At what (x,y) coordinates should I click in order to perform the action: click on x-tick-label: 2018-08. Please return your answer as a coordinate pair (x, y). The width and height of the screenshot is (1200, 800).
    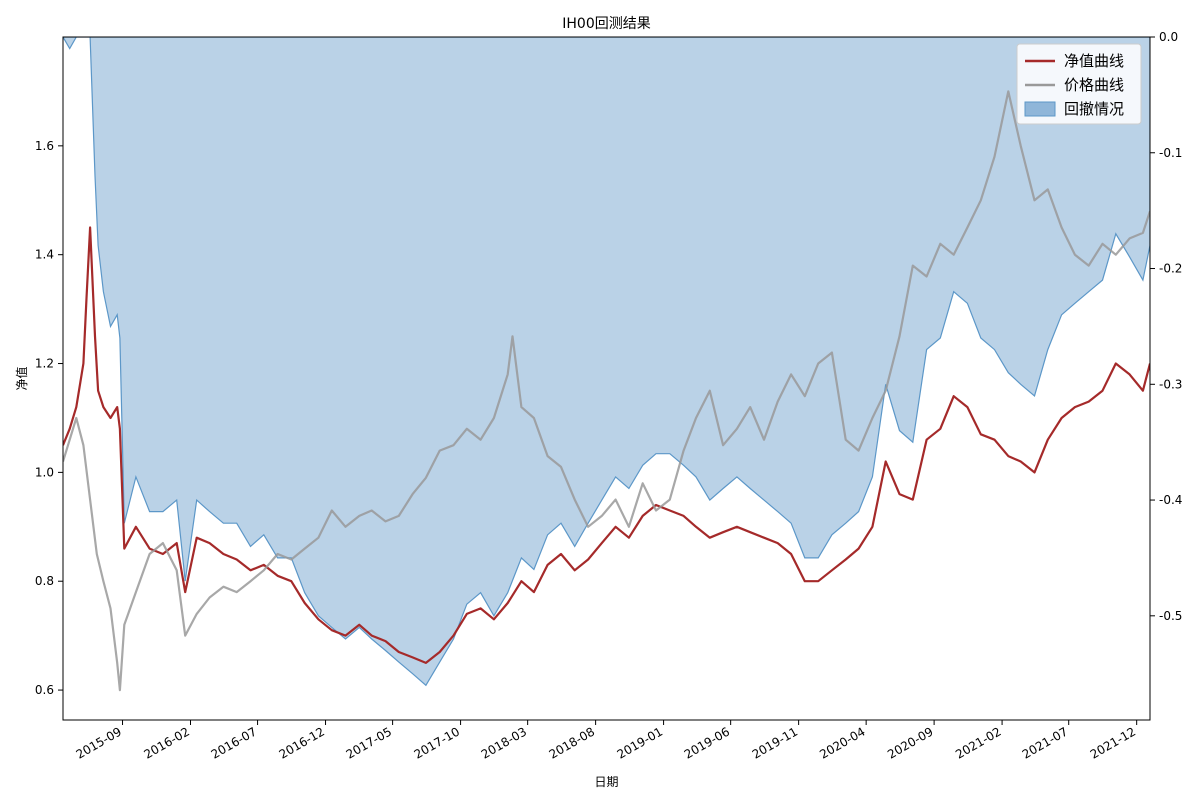
    Looking at the image, I should click on (572, 742).